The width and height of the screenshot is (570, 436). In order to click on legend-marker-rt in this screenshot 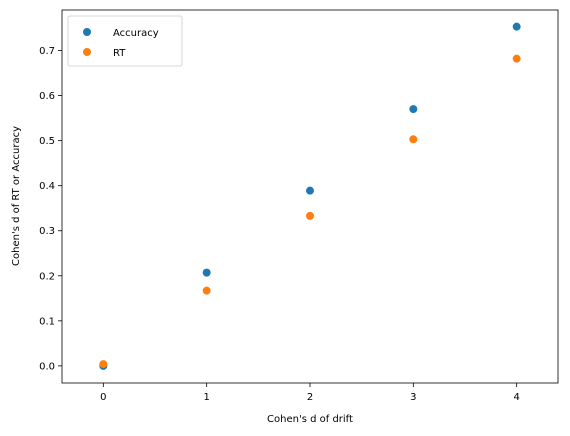, I will do `click(87, 52)`.